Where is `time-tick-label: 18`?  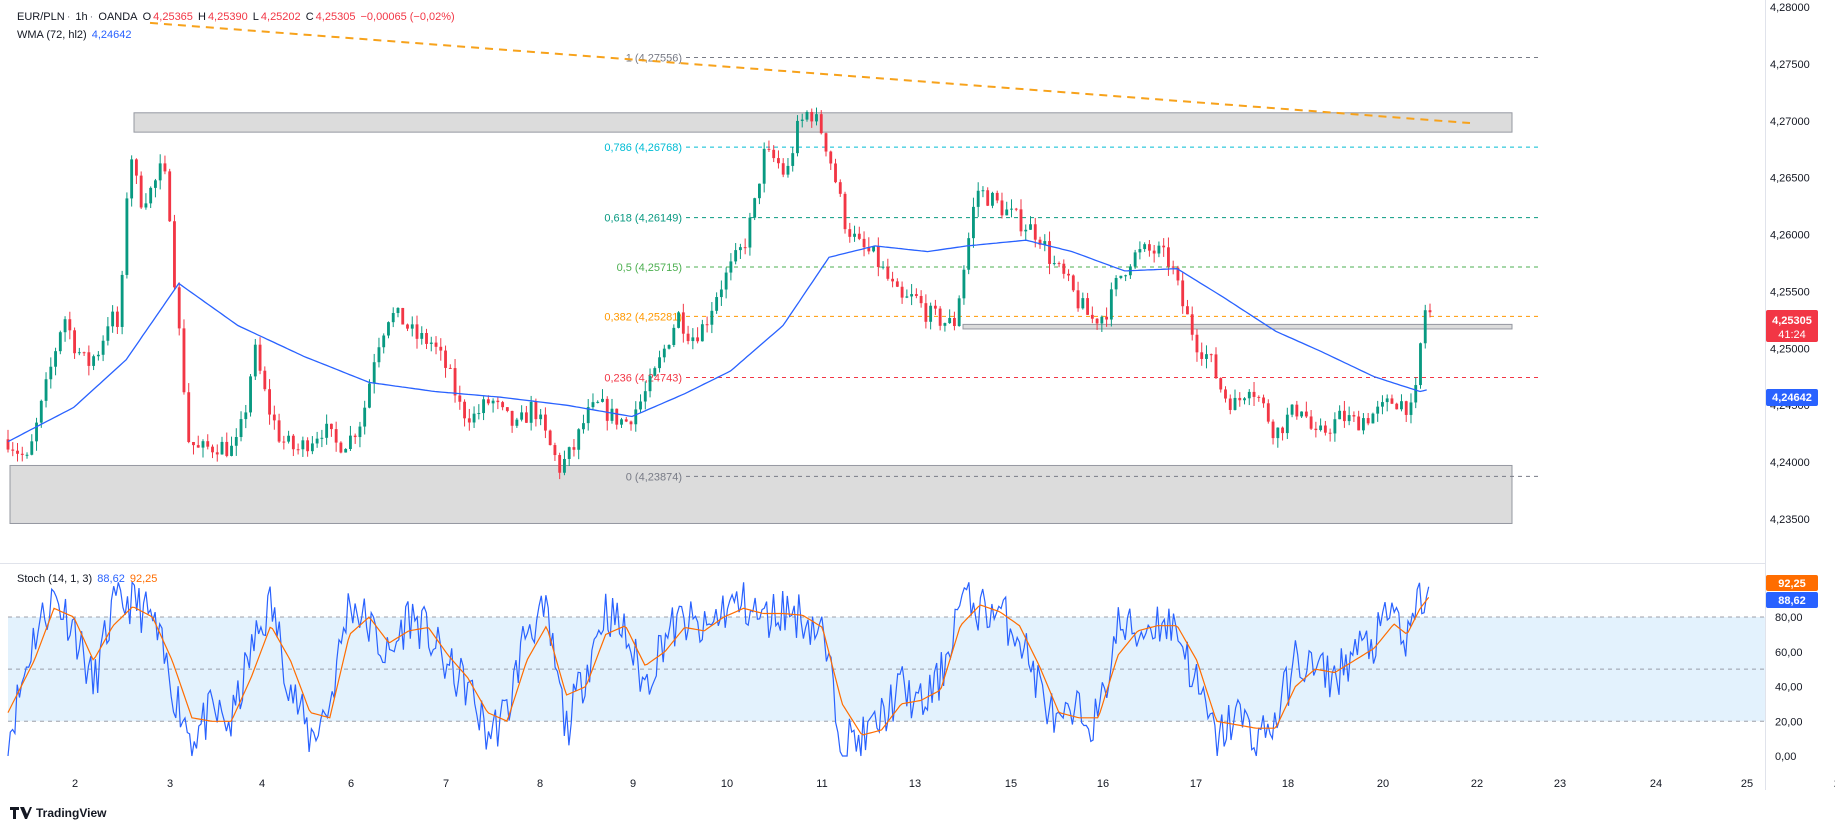 time-tick-label: 18 is located at coordinates (1288, 784).